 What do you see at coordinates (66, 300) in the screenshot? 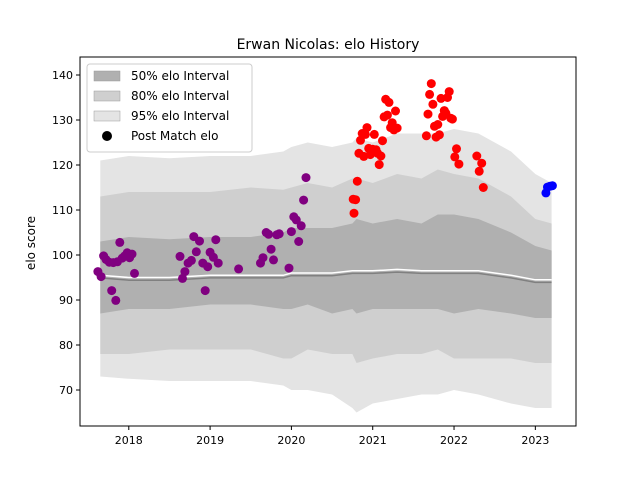
I see `y-tick-label: 90` at bounding box center [66, 300].